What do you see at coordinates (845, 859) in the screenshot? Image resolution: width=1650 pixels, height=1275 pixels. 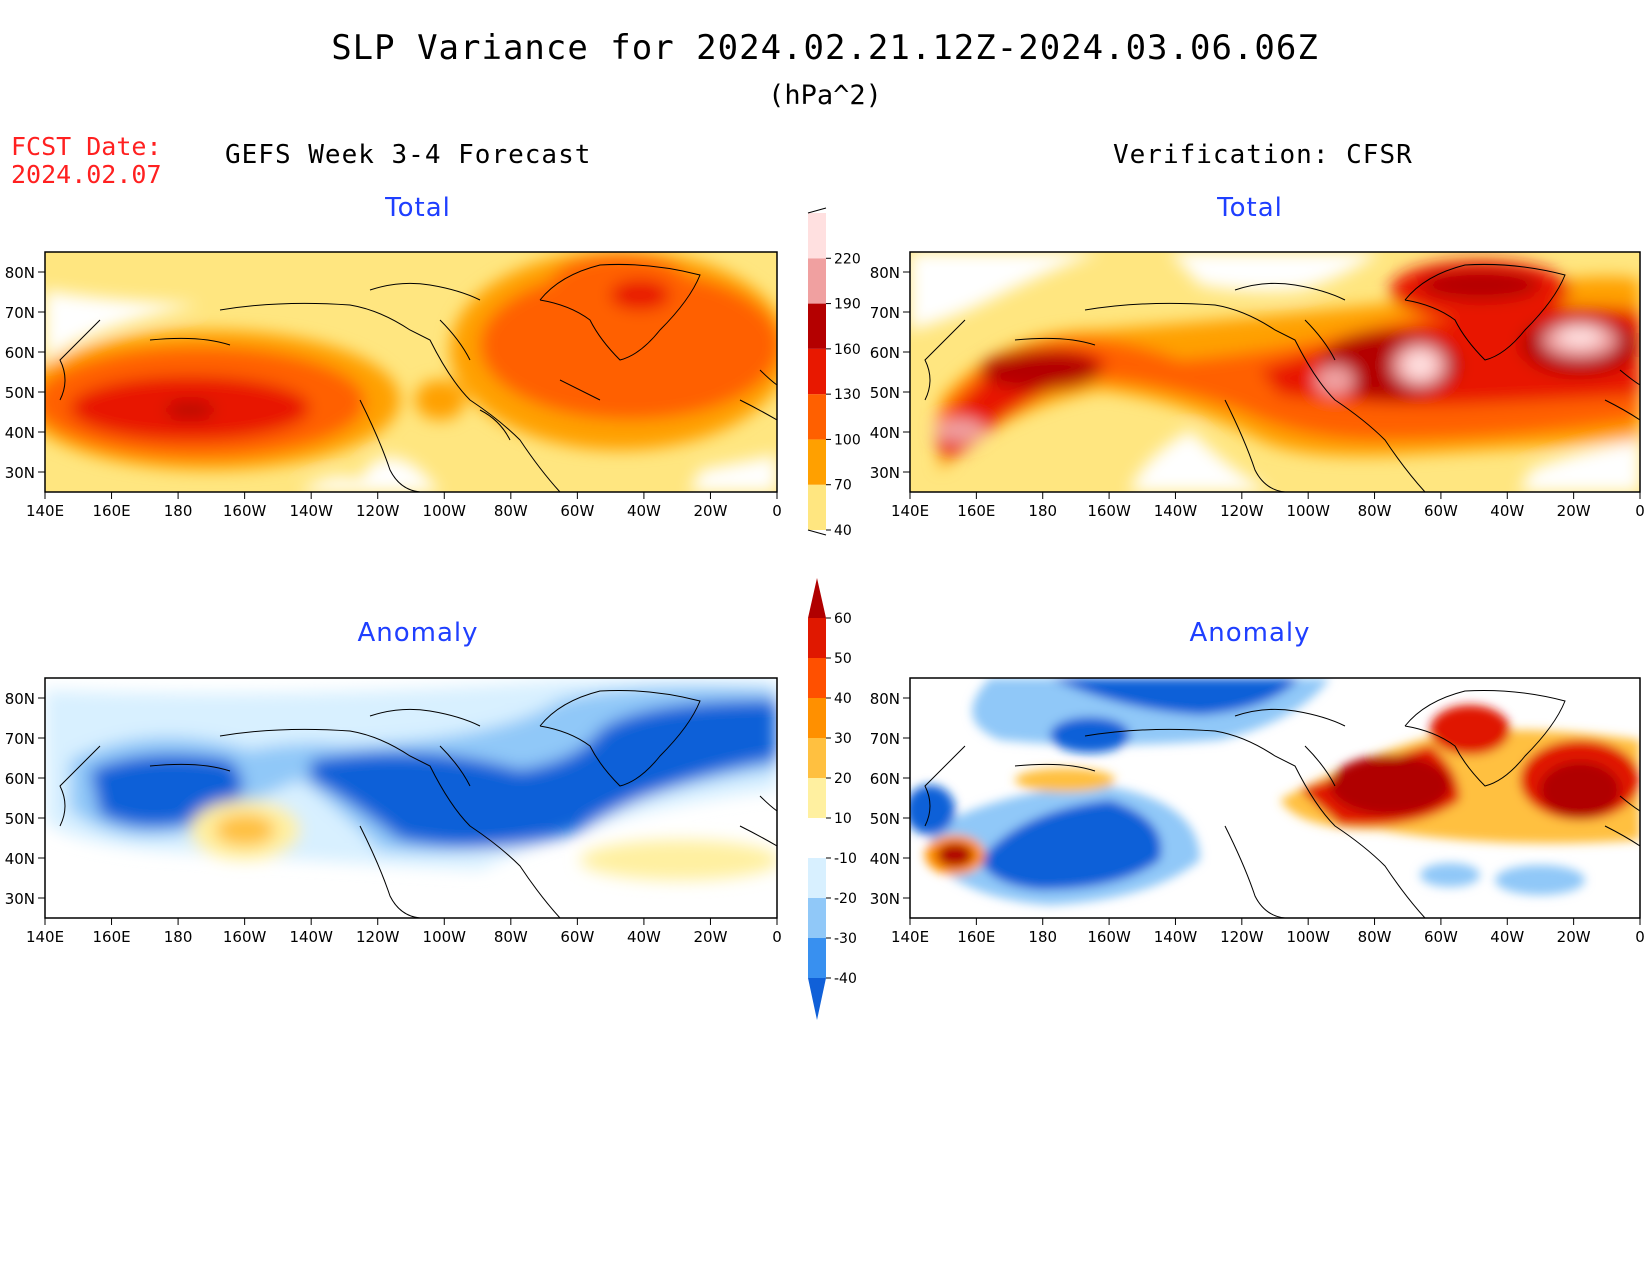 I see `anomaly-colorbar-tick: -10` at bounding box center [845, 859].